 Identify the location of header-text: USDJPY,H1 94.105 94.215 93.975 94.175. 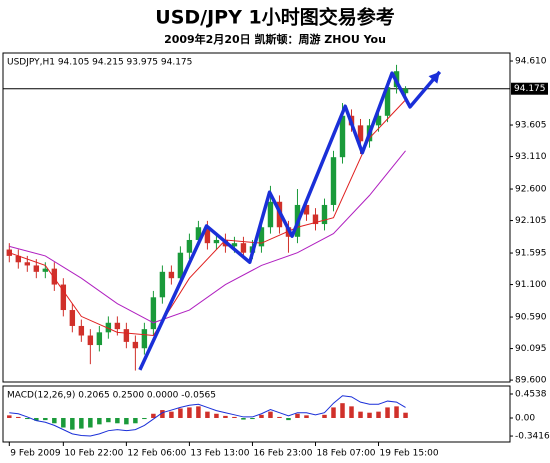
(99, 63).